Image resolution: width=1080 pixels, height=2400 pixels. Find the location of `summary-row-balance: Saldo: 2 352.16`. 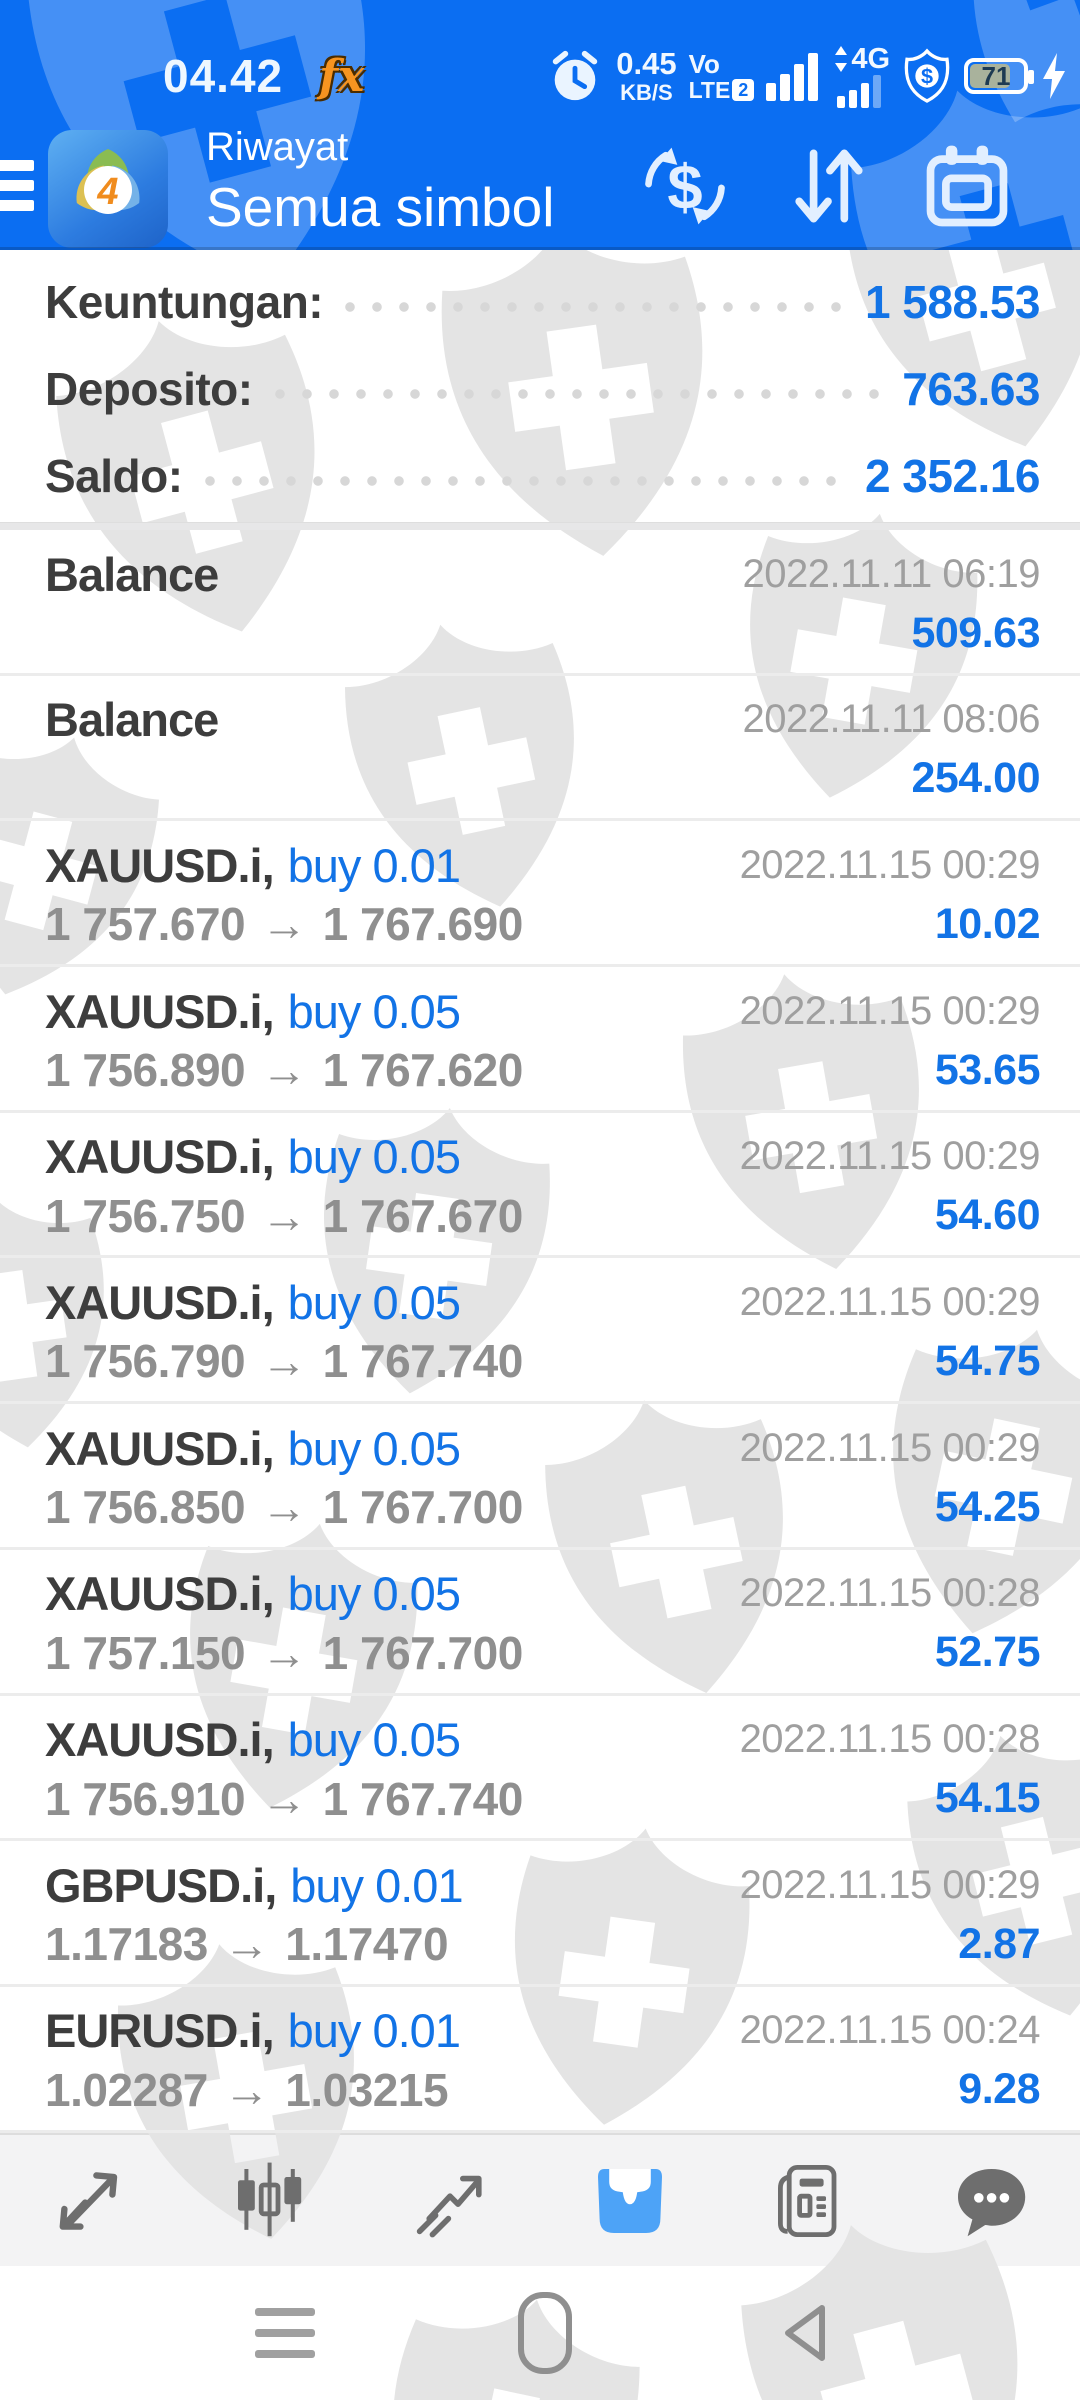

summary-row-balance: Saldo: 2 352.16 is located at coordinates (543, 476).